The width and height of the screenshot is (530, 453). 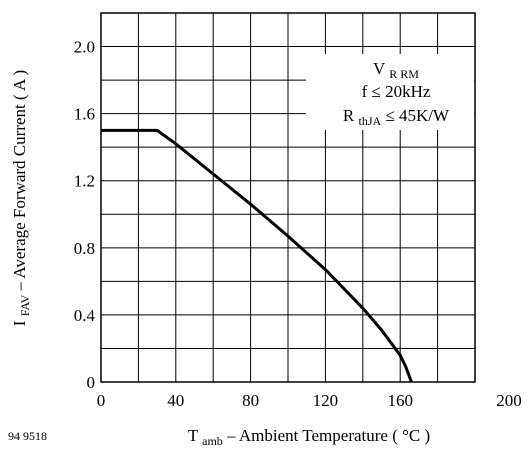 I want to click on y-tick-label: 0.4, so click(x=85, y=315).